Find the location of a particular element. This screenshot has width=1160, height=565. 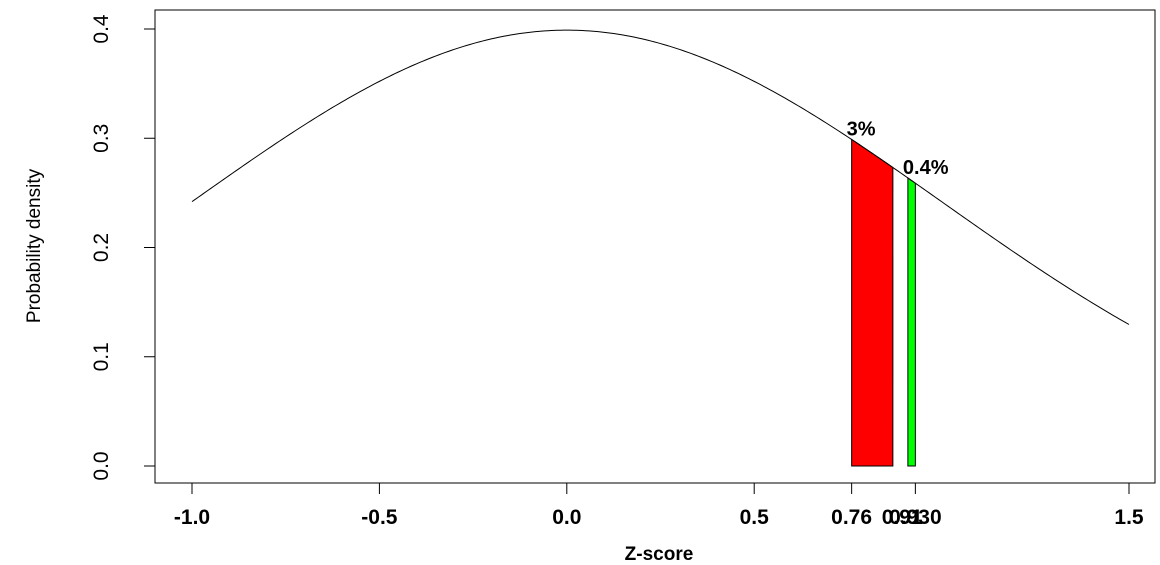

y-tick-label: 0.1 is located at coordinates (101, 356).